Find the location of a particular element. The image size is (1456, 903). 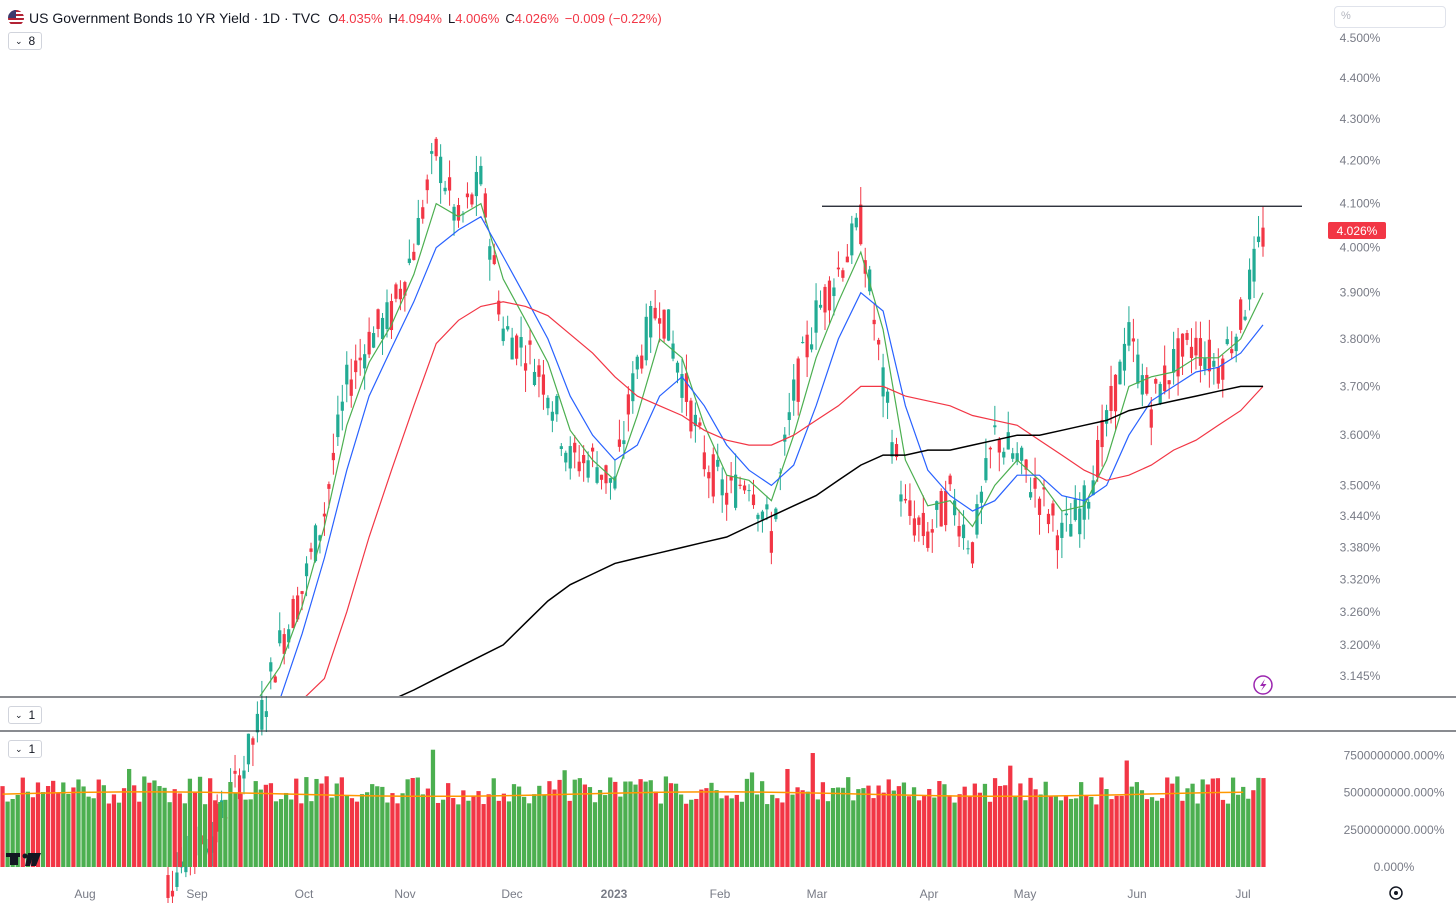

price-axis-label: 3.900% is located at coordinates (1360, 293).